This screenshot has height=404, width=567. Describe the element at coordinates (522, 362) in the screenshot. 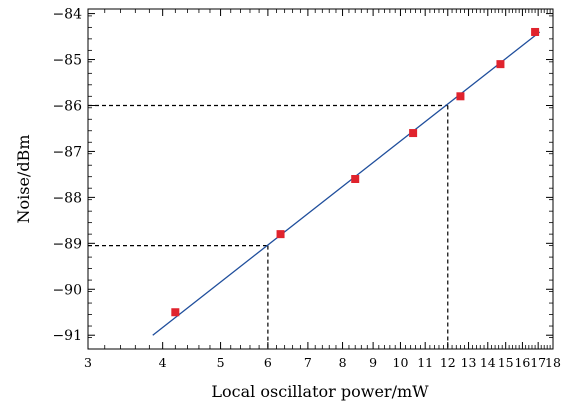

I see `x-tick-label: 16` at that location.